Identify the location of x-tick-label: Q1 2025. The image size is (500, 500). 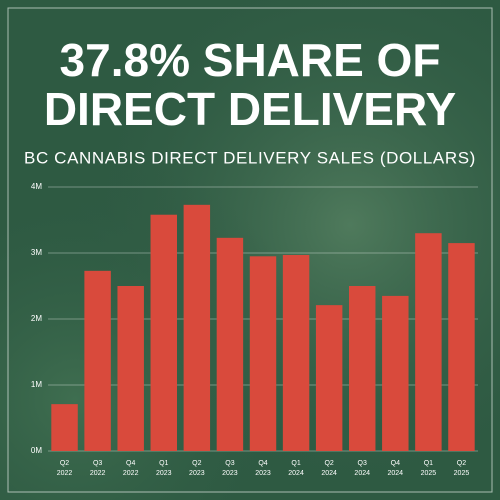
(428, 468).